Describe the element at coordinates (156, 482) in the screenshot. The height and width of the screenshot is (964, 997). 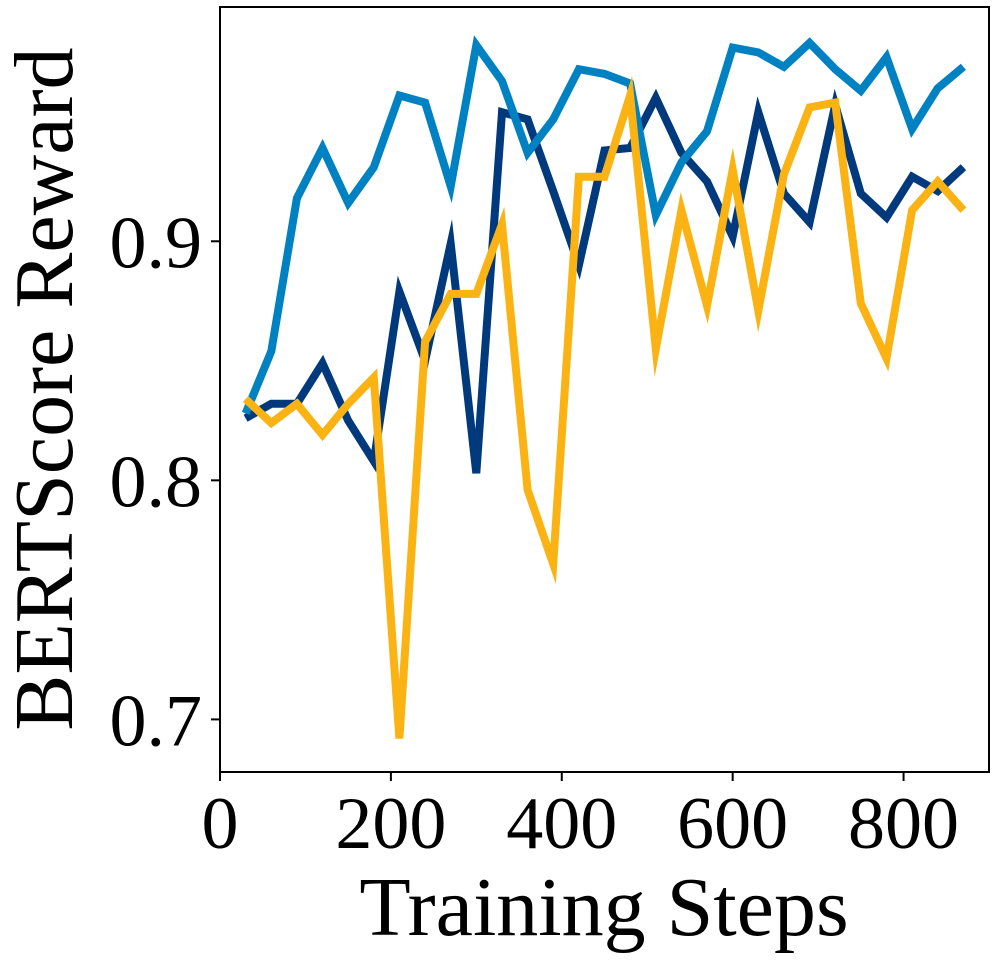
I see `y-tick-label: 0.8` at that location.